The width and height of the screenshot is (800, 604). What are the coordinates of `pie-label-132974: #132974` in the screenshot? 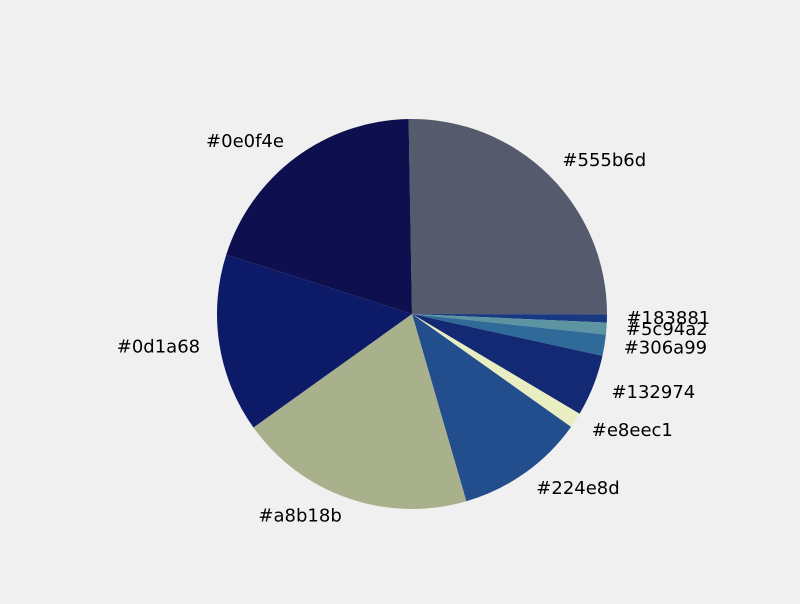 It's located at (653, 392).